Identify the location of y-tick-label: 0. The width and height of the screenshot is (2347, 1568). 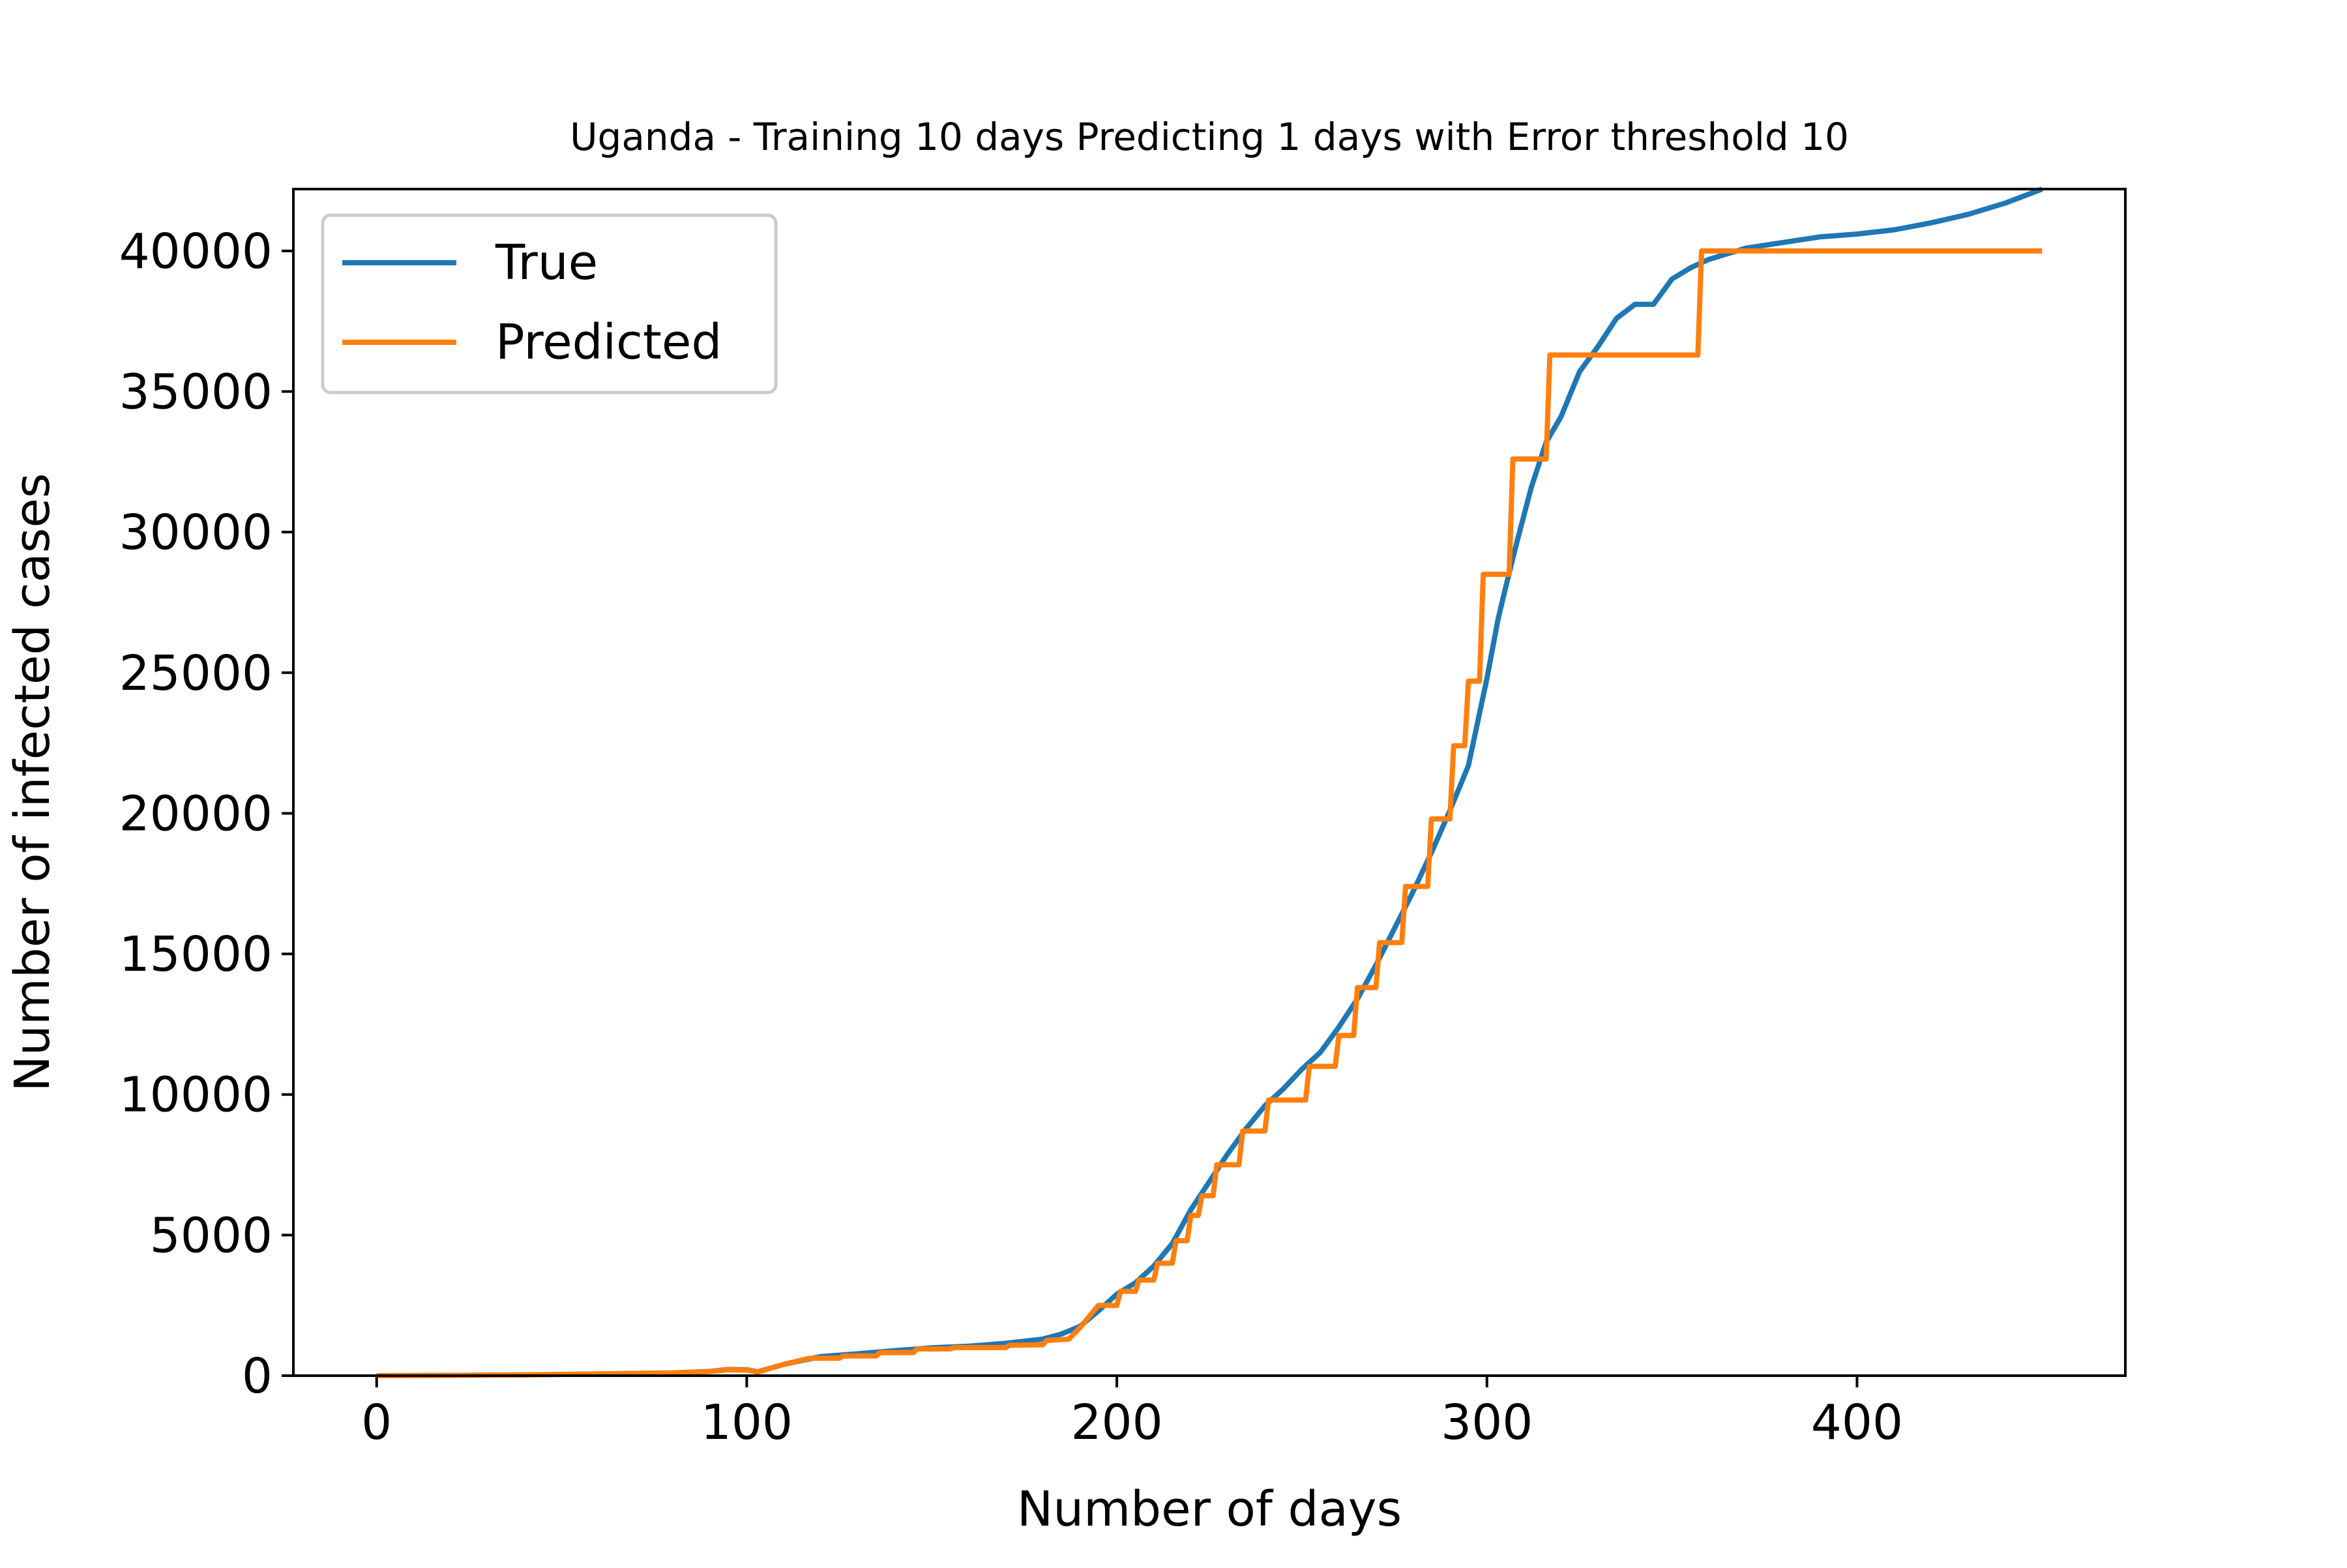
(257, 1376).